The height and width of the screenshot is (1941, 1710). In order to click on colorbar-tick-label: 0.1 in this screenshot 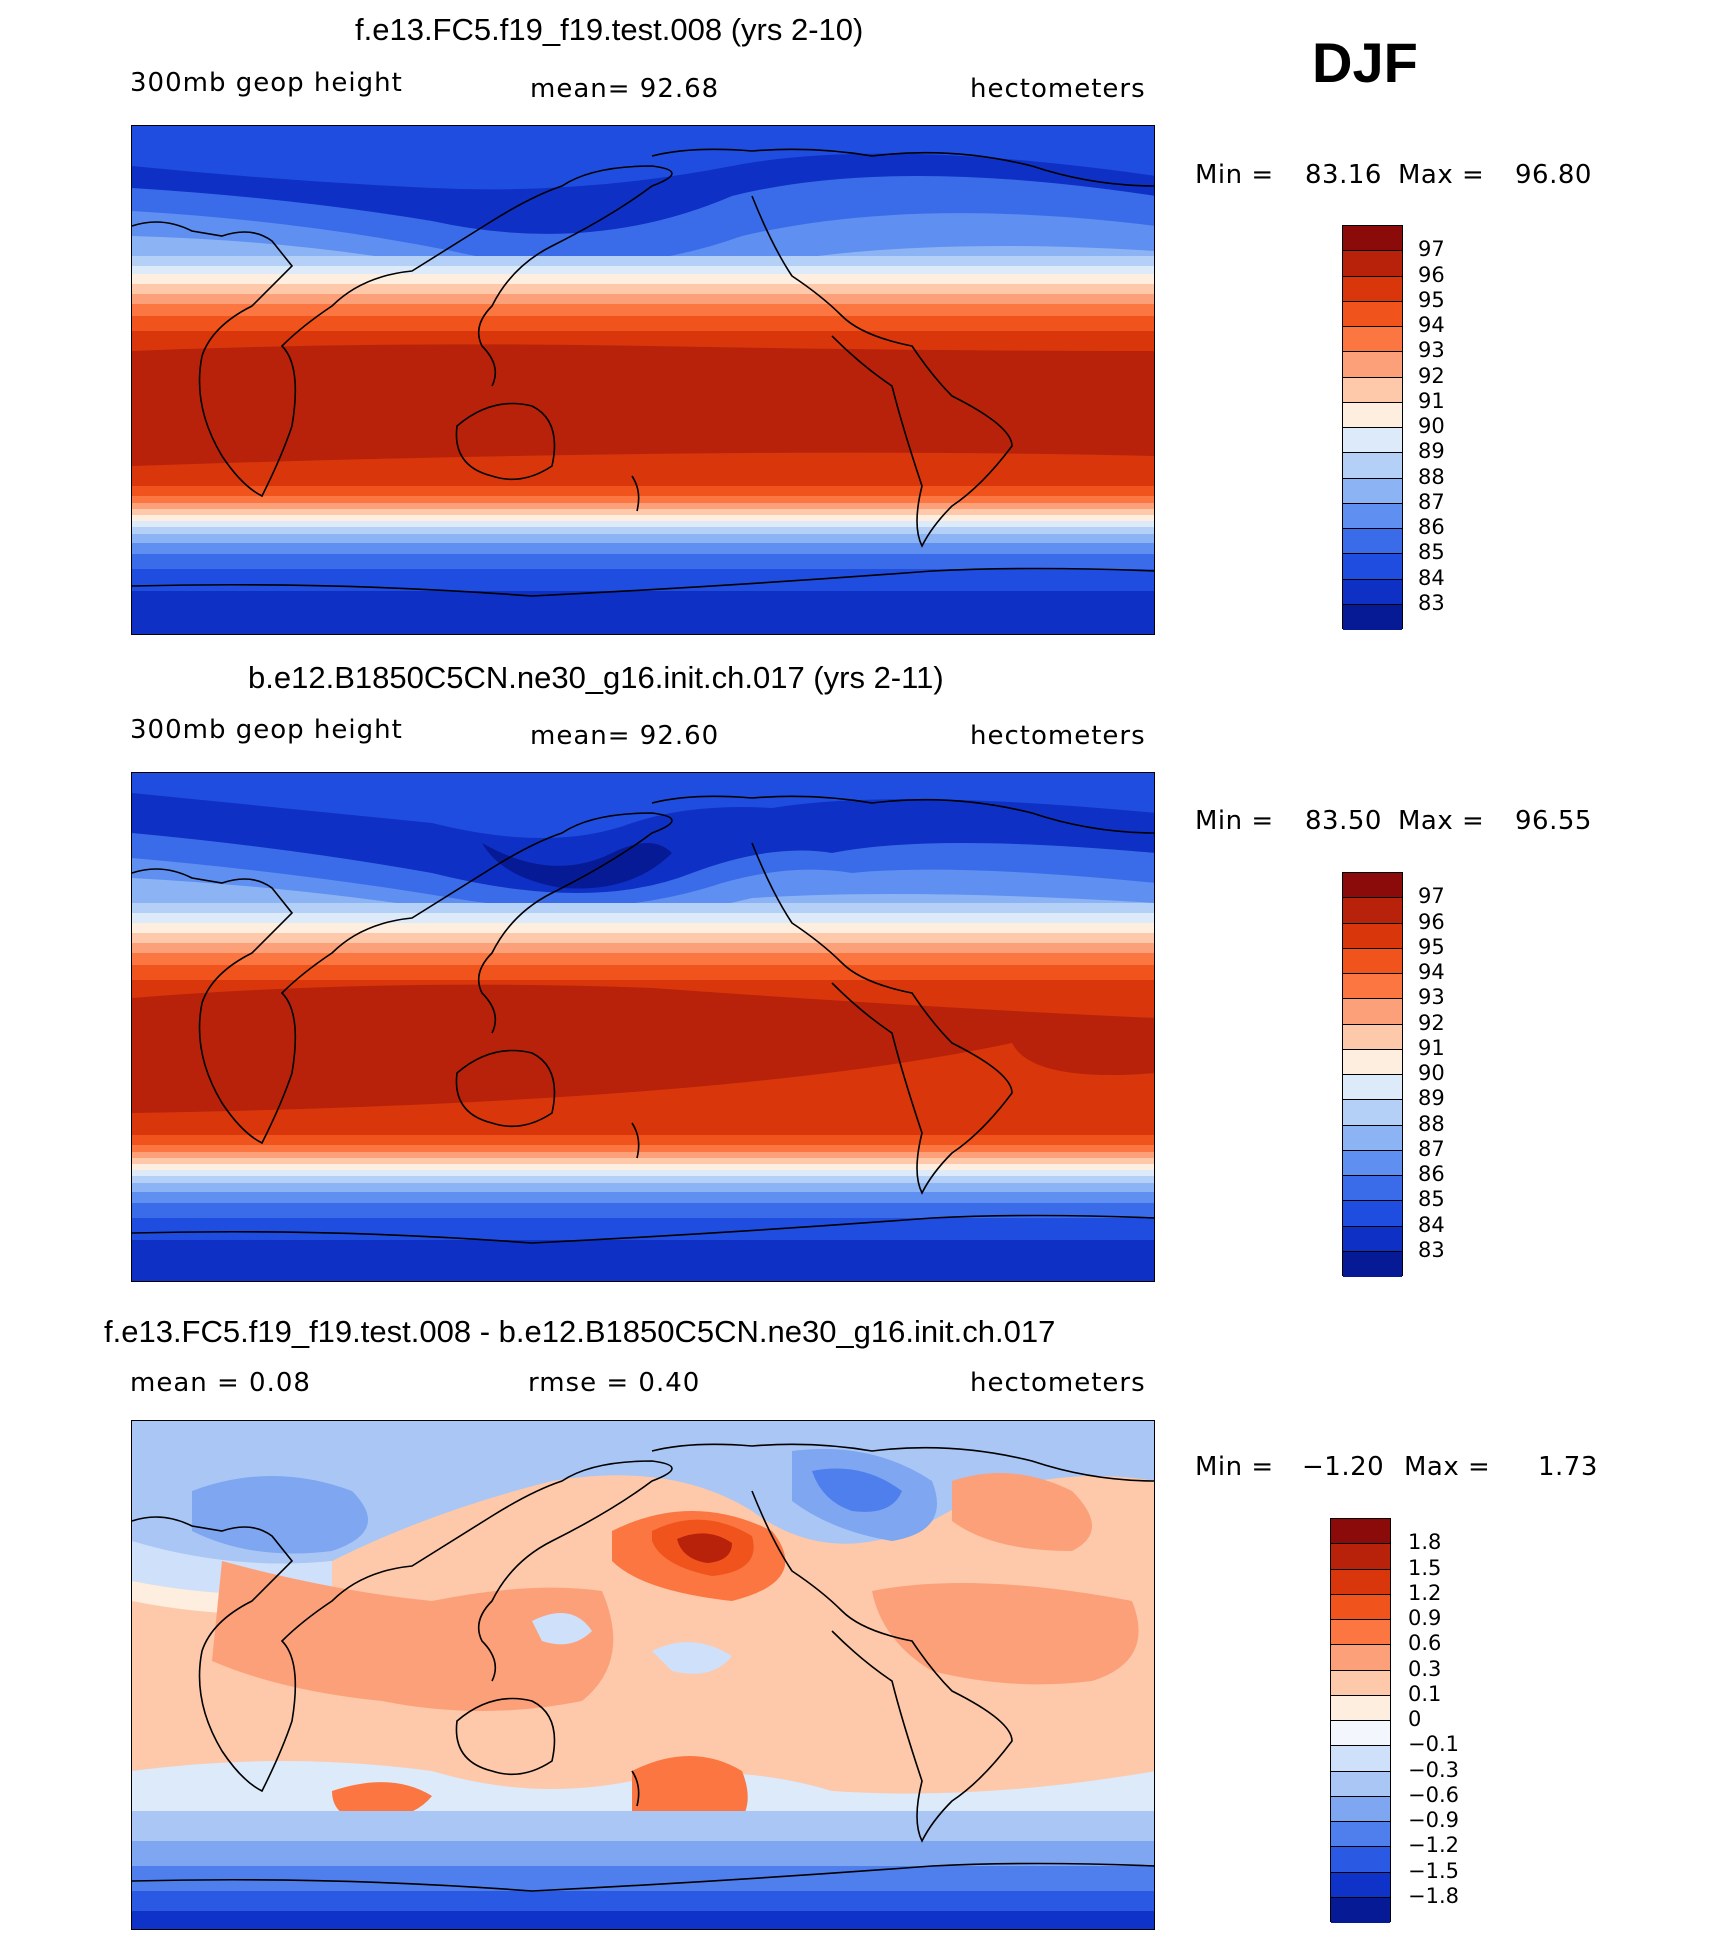, I will do `click(1425, 1693)`.